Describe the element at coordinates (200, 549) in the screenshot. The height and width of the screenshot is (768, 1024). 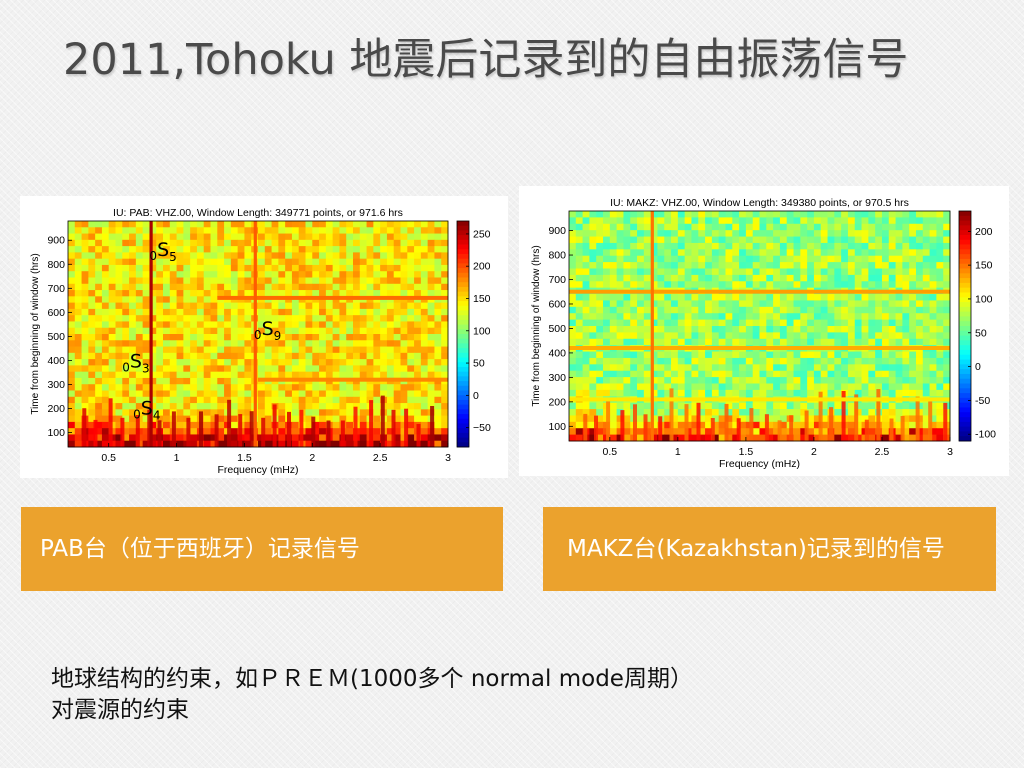
I see `caption-pab-text: PAB台（位于西班牙）记录信号` at that location.